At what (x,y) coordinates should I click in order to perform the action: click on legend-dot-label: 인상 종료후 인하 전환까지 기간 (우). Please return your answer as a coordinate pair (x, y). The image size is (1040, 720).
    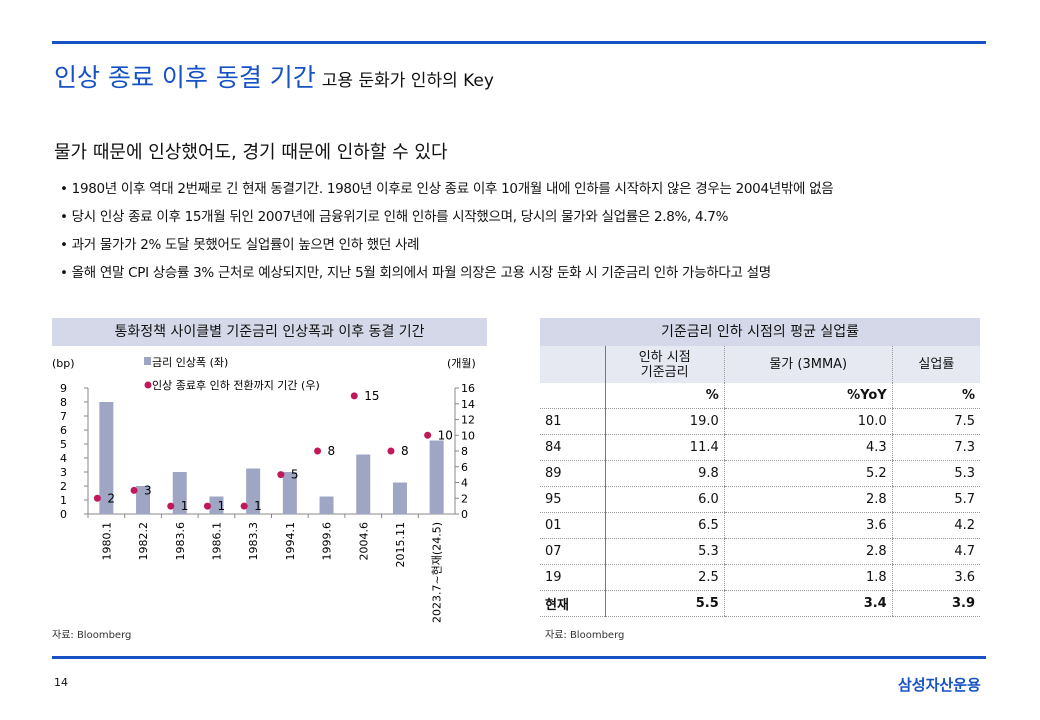
    Looking at the image, I should click on (236, 385).